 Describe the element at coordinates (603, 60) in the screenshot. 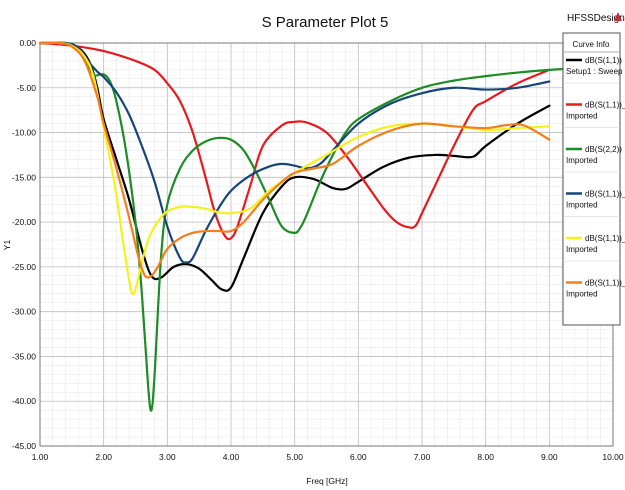

I see `legend-series-name: dB(S(1,1))` at that location.